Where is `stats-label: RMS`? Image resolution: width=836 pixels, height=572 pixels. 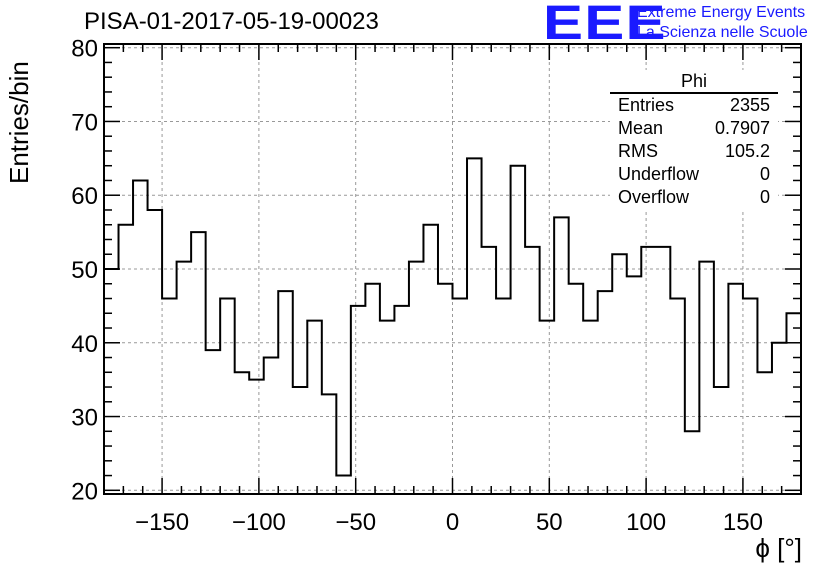
stats-label: RMS is located at coordinates (638, 151).